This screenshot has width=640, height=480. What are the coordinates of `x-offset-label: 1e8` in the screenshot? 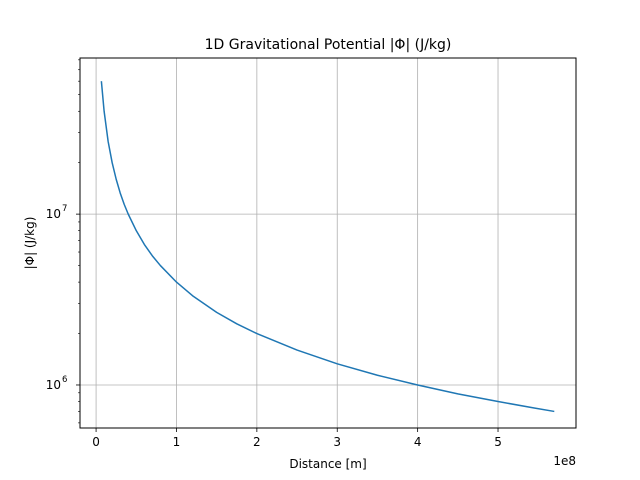 It's located at (564, 461).